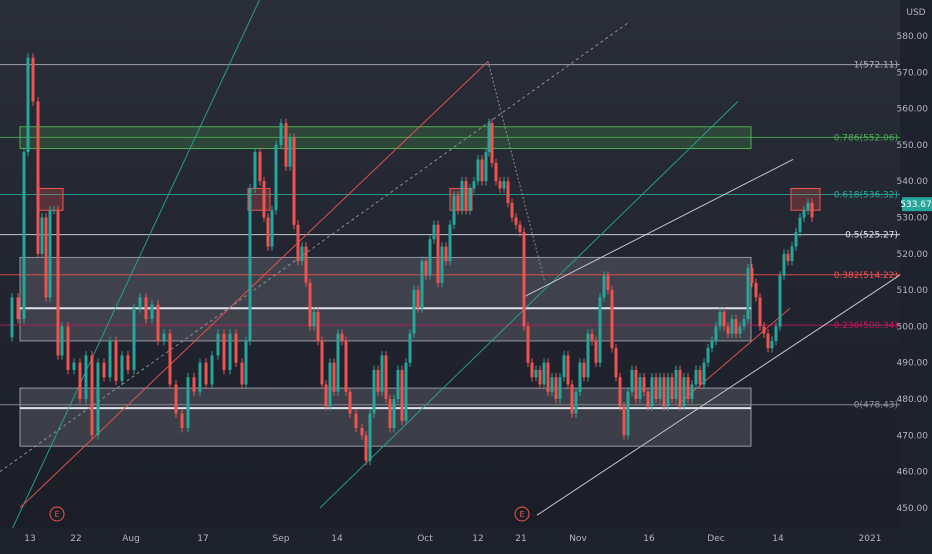 Image resolution: width=932 pixels, height=554 pixels. Describe the element at coordinates (778, 539) in the screenshot. I see `time-tick-12: 14` at that location.